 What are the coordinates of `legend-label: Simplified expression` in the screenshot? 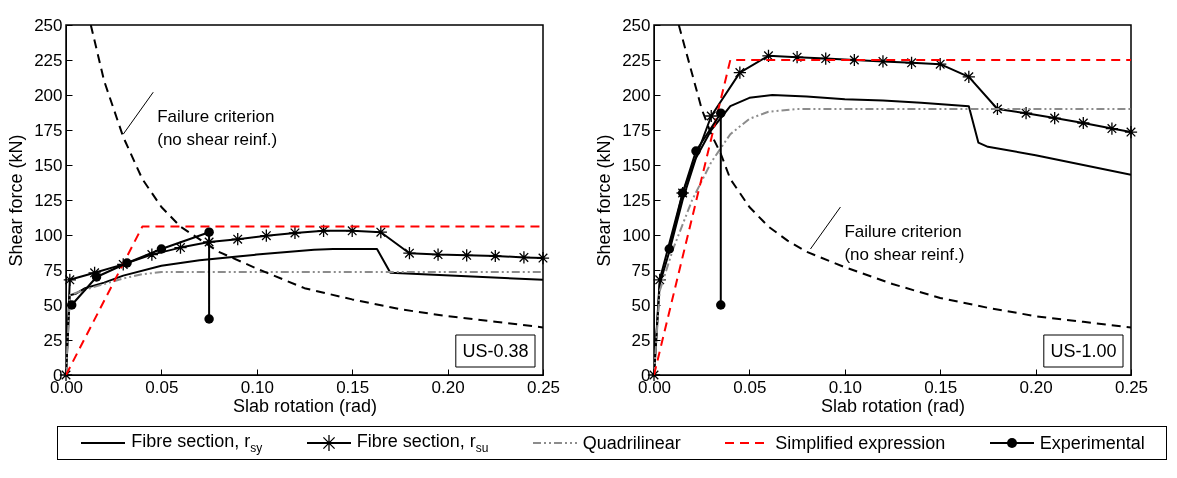 It's located at (860, 443).